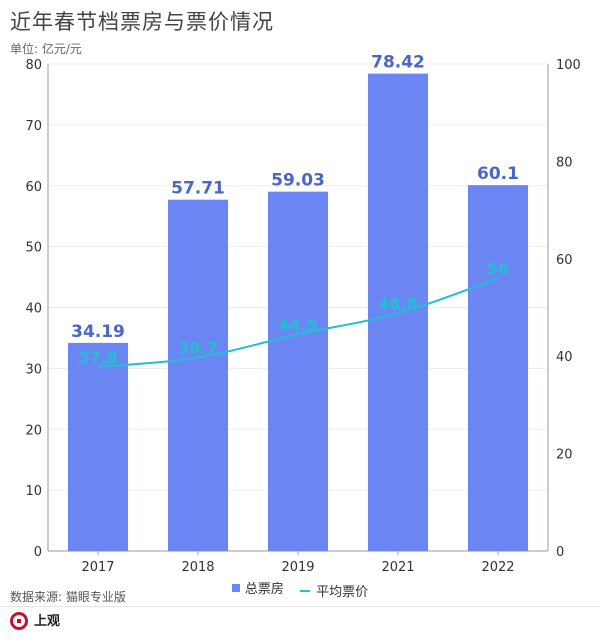 The height and width of the screenshot is (642, 600). What do you see at coordinates (298, 181) in the screenshot?
I see `bar-value-label: 59.03` at bounding box center [298, 181].